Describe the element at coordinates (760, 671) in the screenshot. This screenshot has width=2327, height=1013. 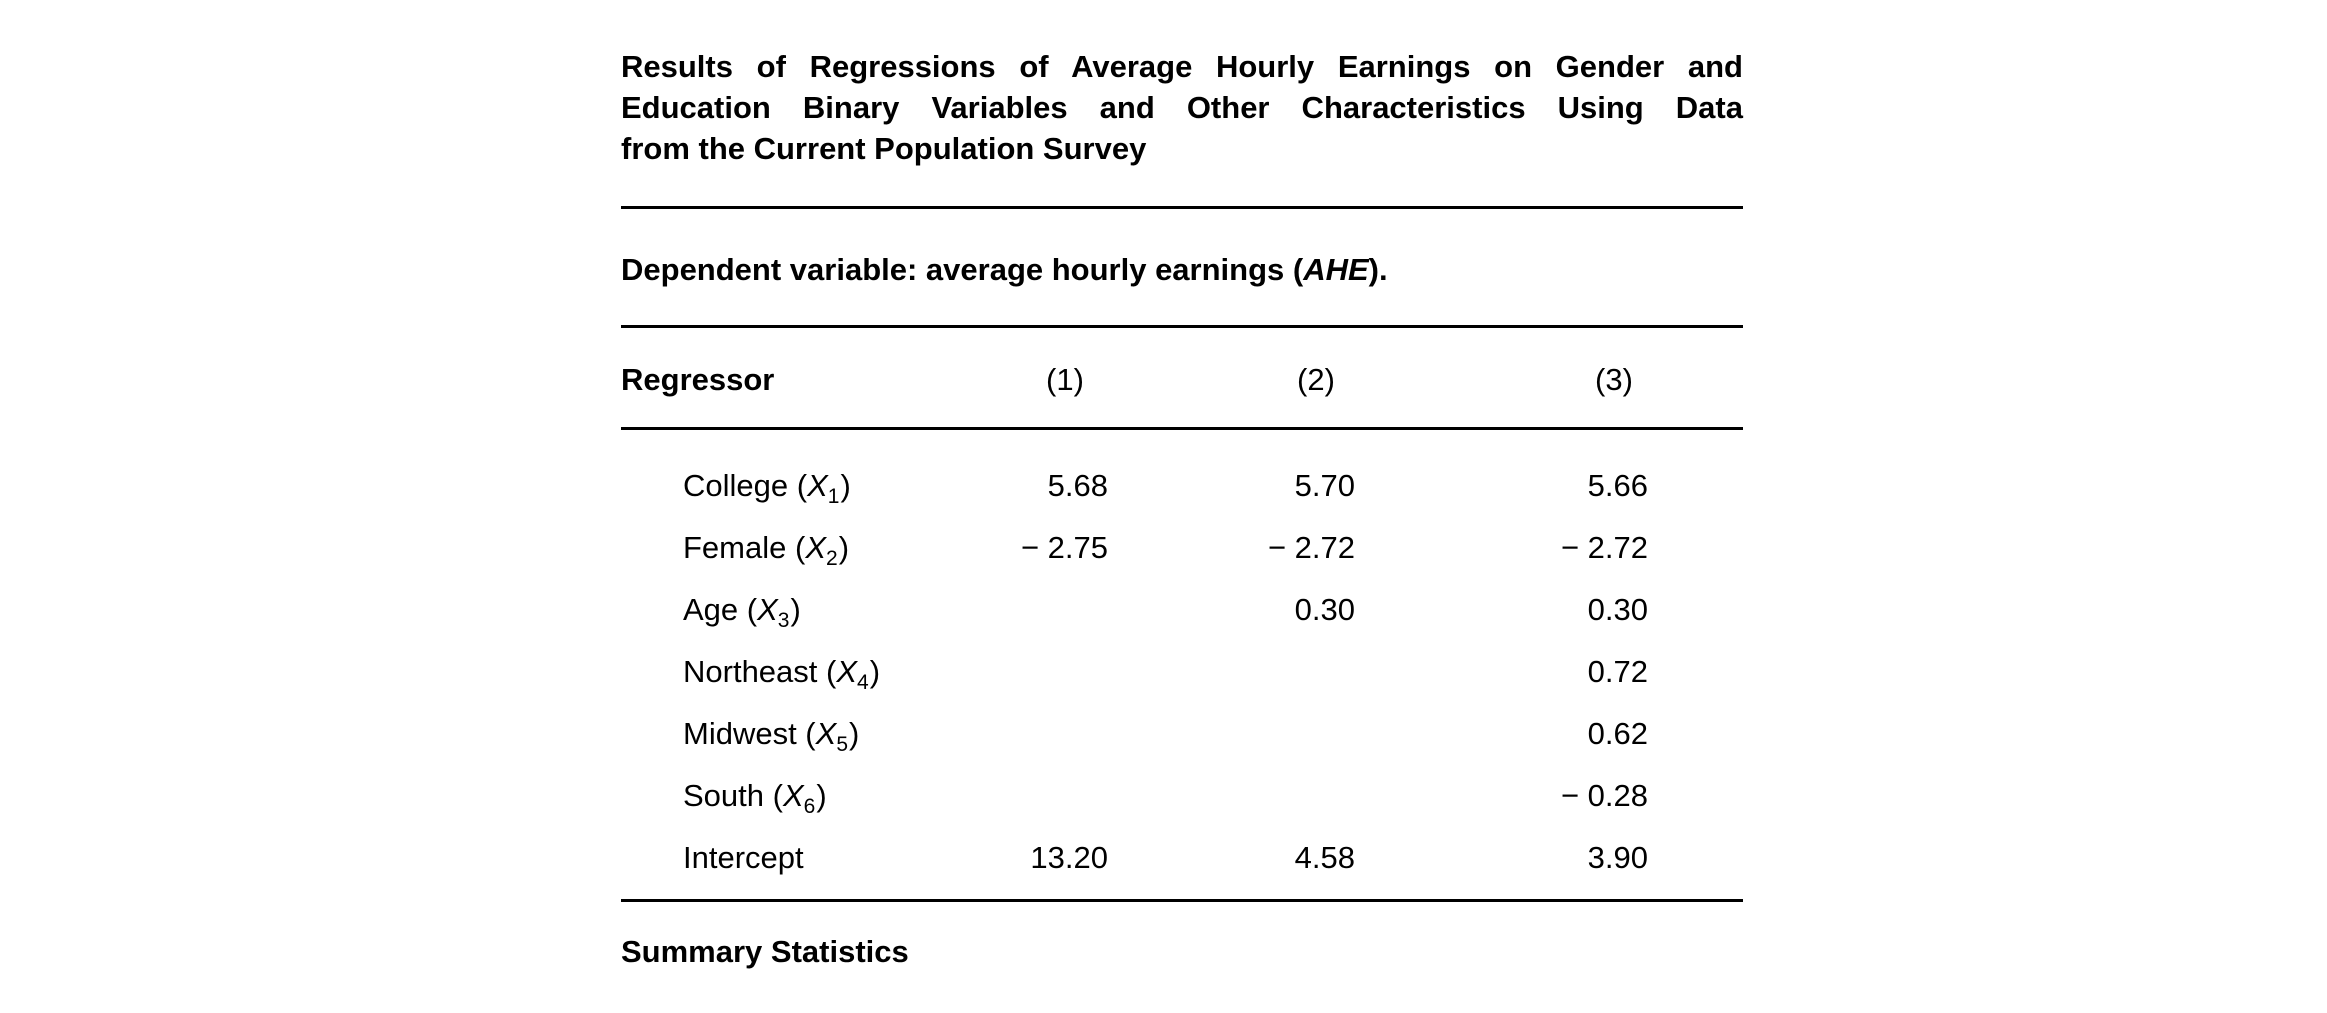
I see `row-label-text: Northeast (` at that location.